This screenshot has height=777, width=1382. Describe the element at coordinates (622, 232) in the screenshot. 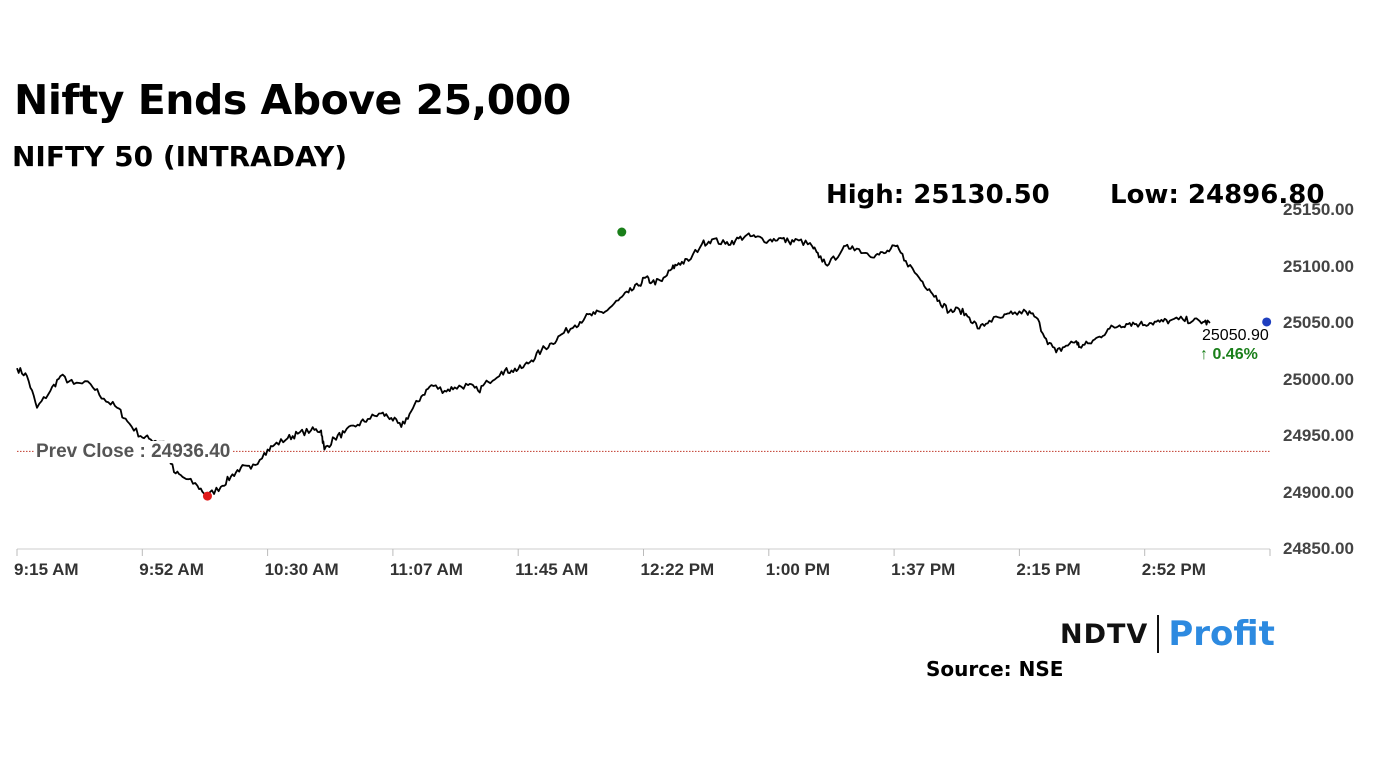

I see `high-marker` at that location.